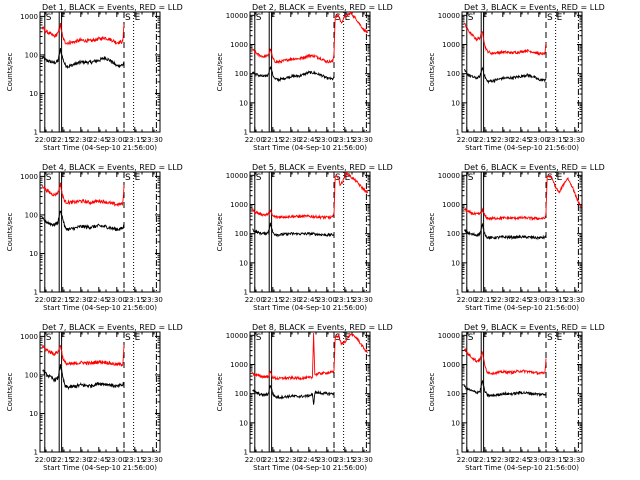  I want to click on panel-title: Det 1, BLACK = Events, RED = LLD, so click(112, 7).